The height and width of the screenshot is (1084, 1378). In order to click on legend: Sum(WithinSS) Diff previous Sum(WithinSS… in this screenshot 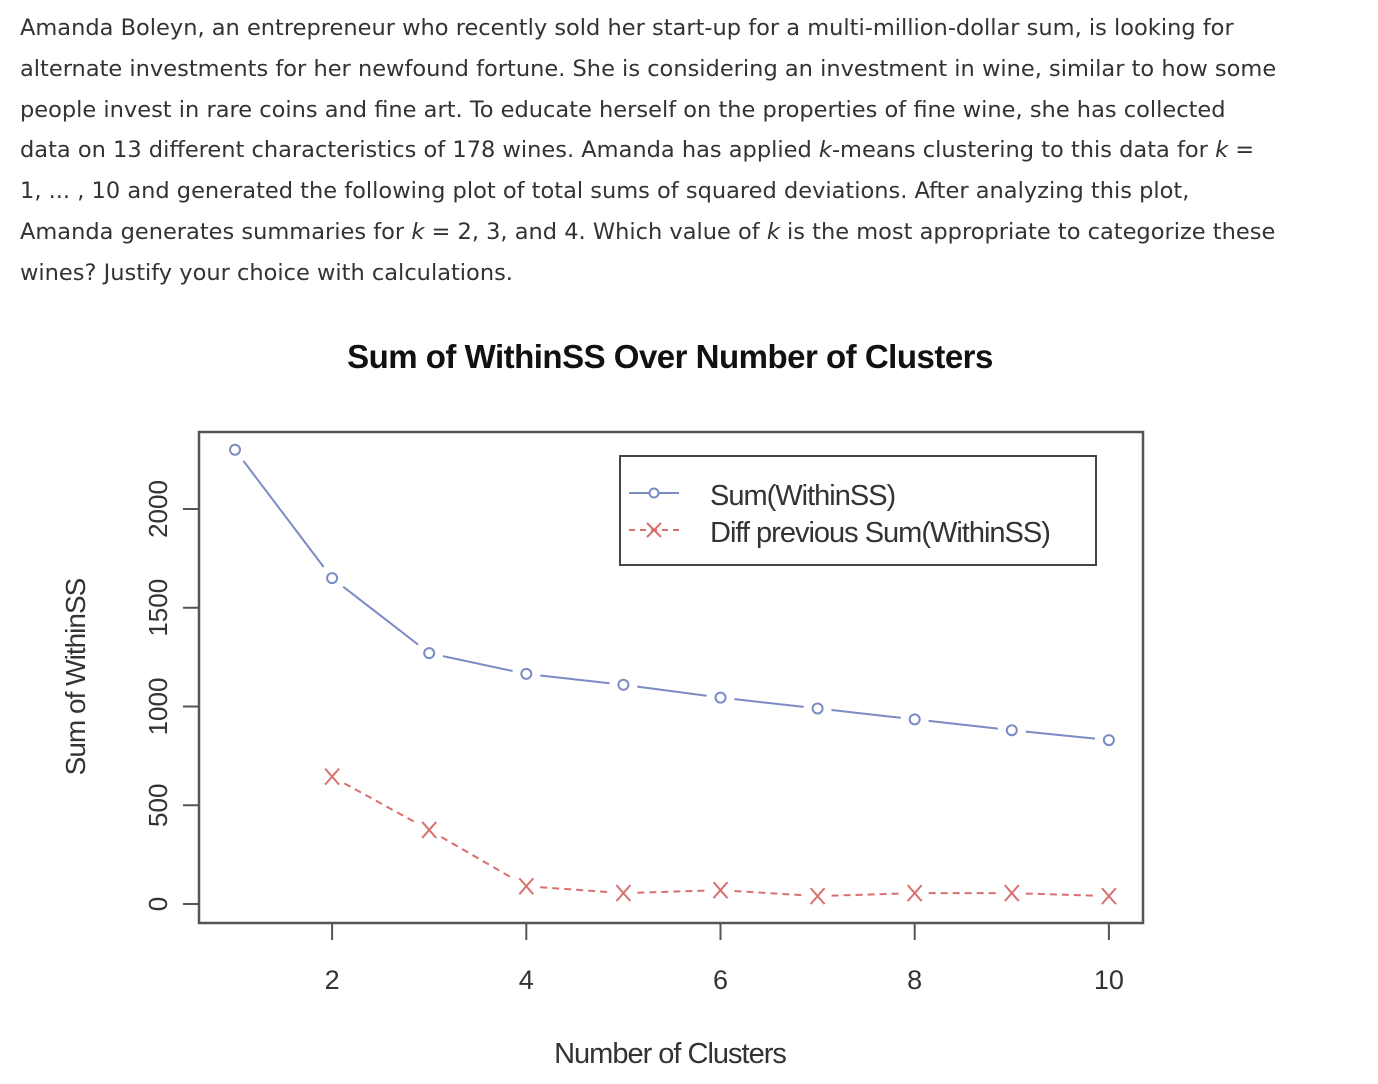, I will do `click(858, 510)`.